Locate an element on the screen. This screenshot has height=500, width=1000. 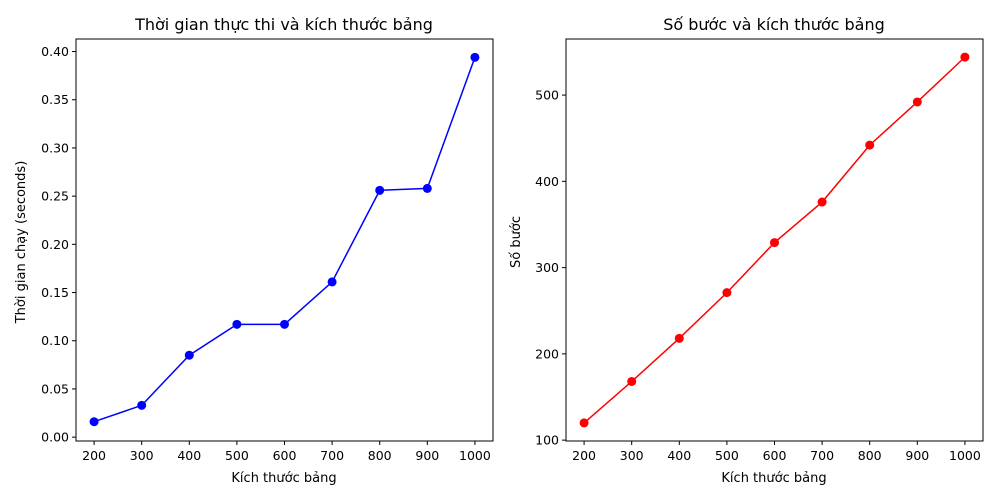
y-tick-label: 200 is located at coordinates (547, 353).